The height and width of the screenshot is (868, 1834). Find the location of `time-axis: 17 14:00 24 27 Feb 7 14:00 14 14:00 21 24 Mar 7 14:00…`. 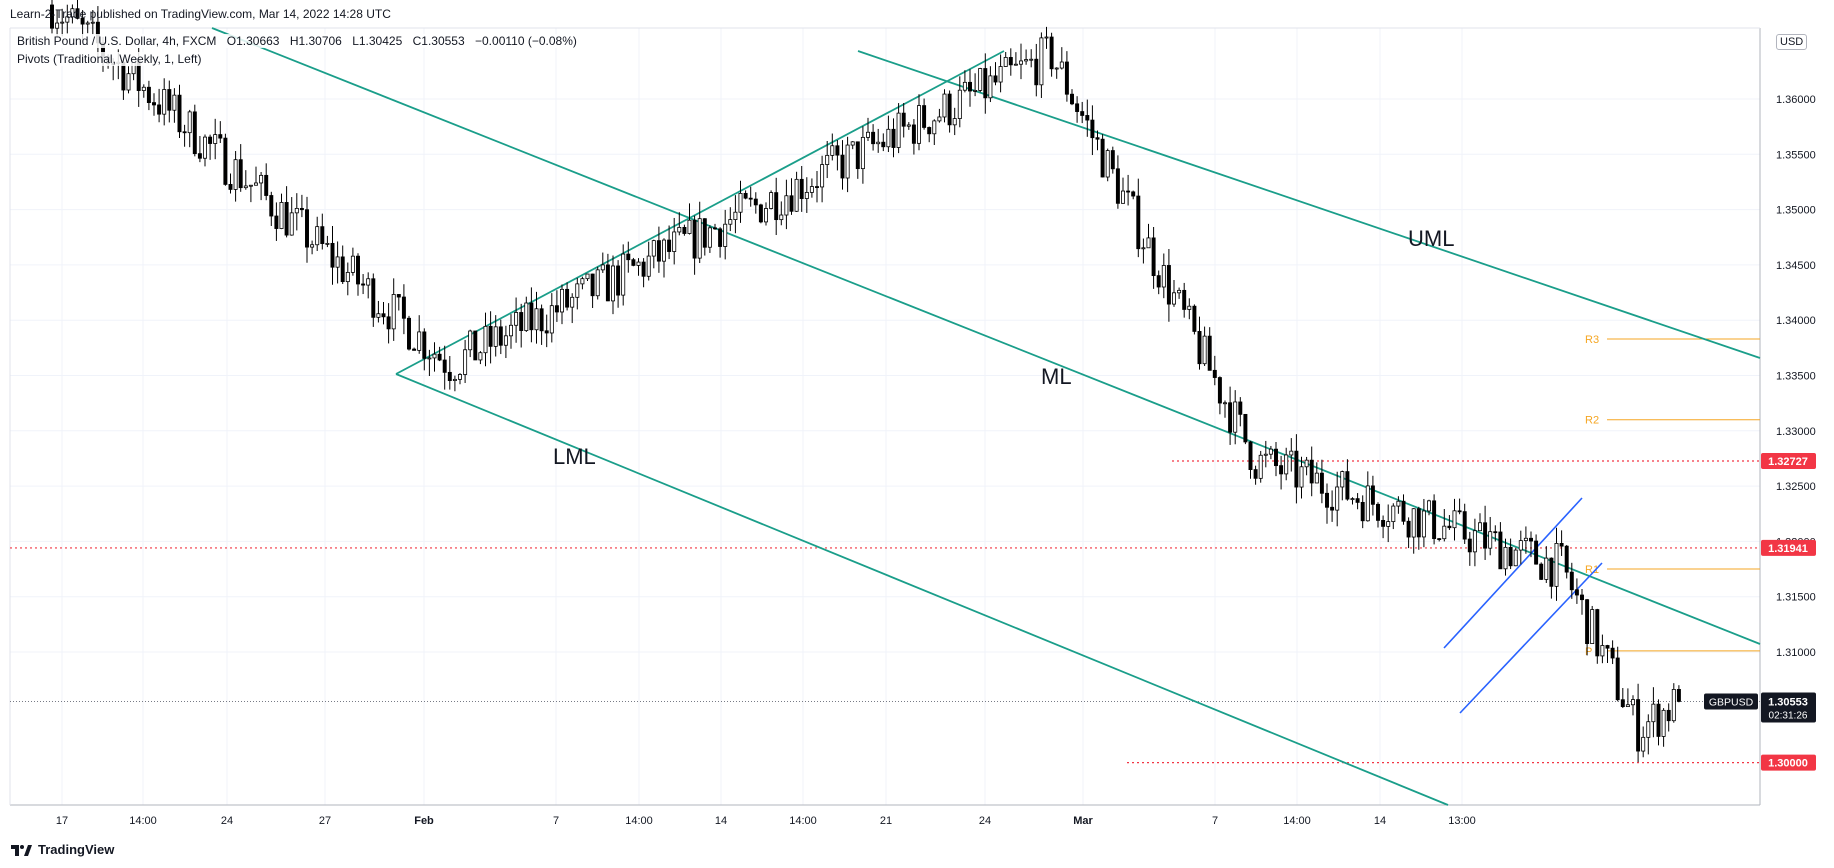

time-axis: 17 14:00 24 27 Feb 7 14:00 14 14:00 21 24 Mar 7 14:00… is located at coordinates (766, 821).